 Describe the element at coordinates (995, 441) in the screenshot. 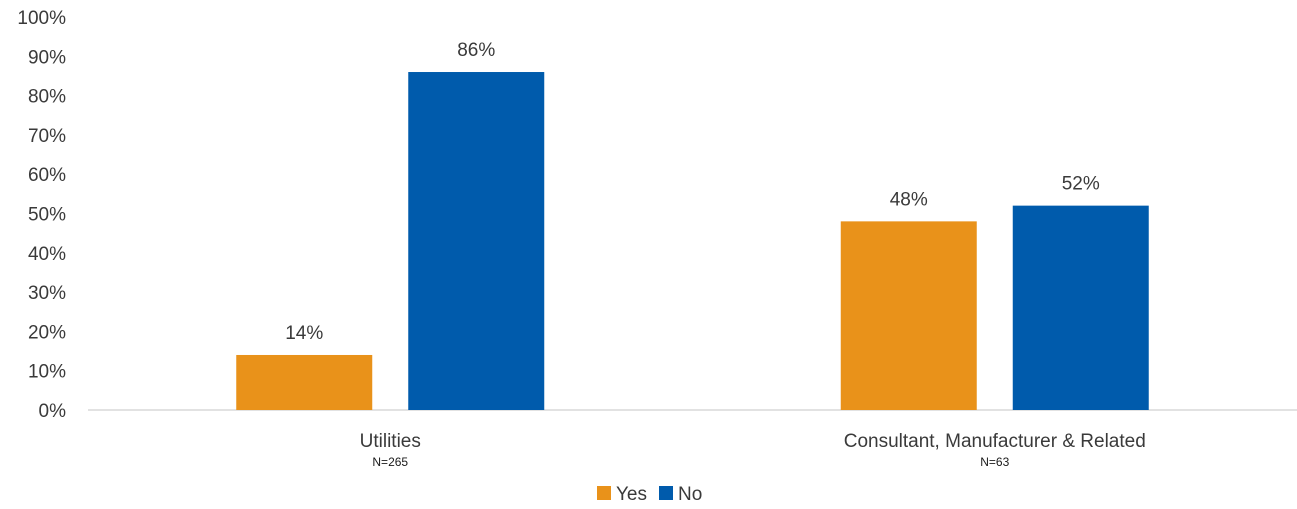

I see `x-category-label: Consultant, Manufacturer & Related` at that location.